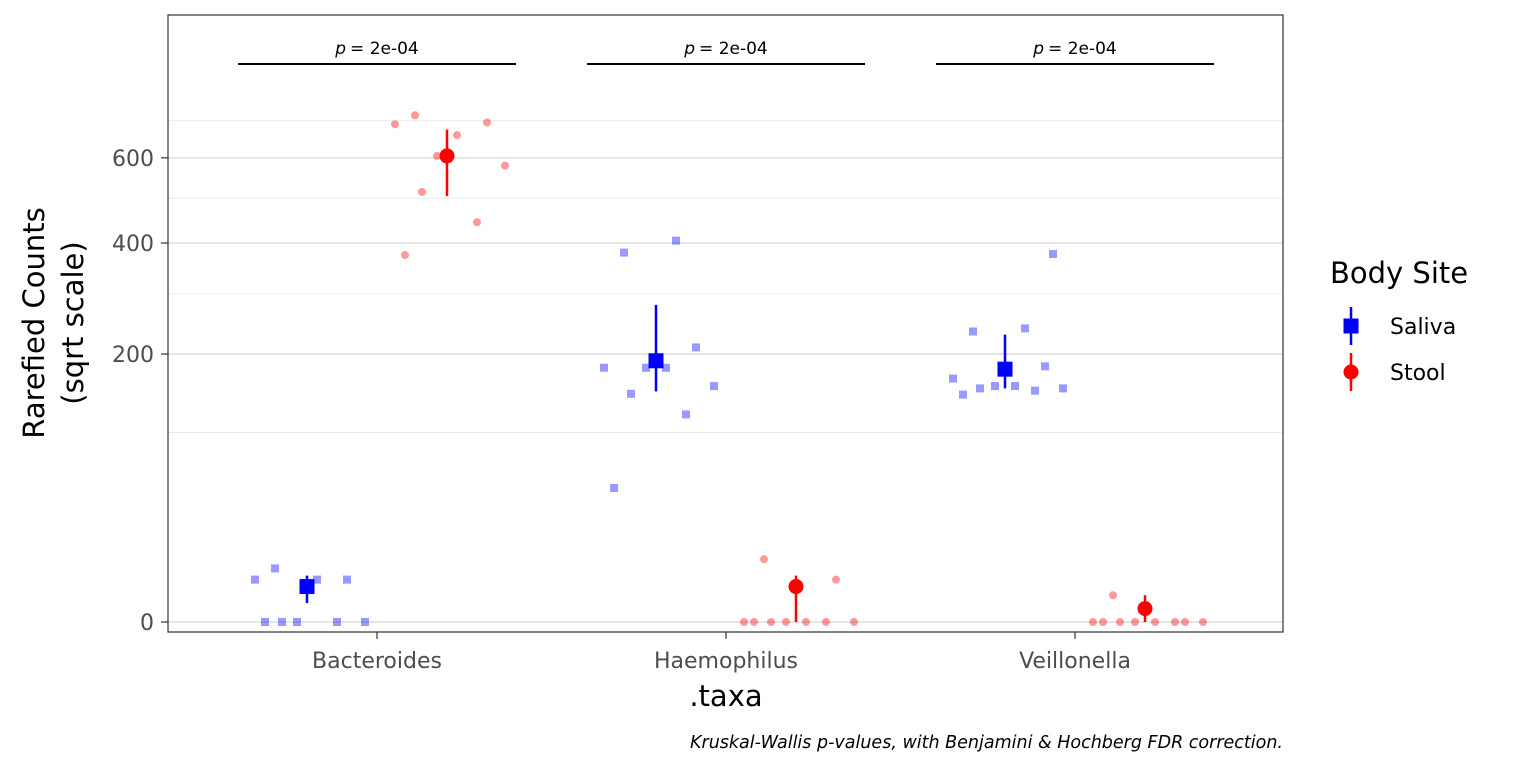 The image size is (1536, 768). Describe the element at coordinates (34, 322) in the screenshot. I see `y-axis-title-line1: Rarefied Counts` at that location.